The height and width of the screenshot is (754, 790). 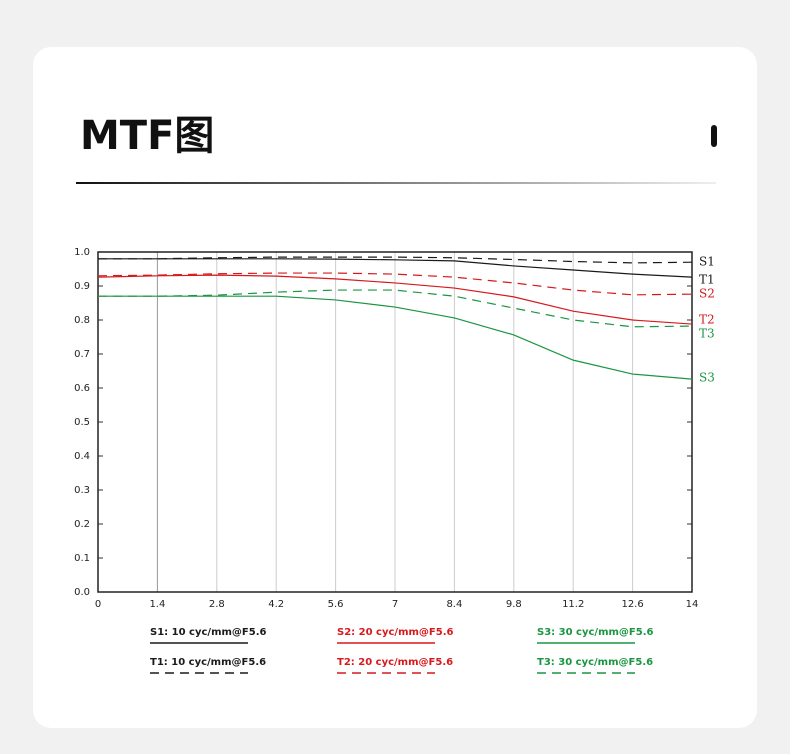 I want to click on x-tick-label: 5.6, so click(x=336, y=604).